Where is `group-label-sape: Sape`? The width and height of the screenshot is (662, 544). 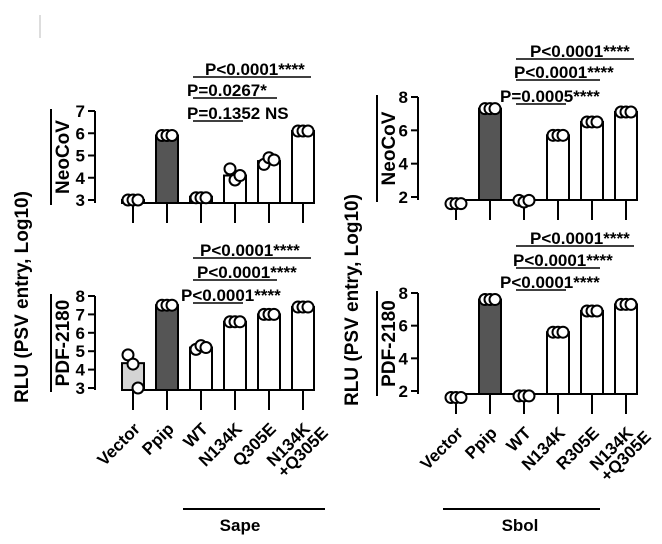 group-label-sape: Sape is located at coordinates (240, 525).